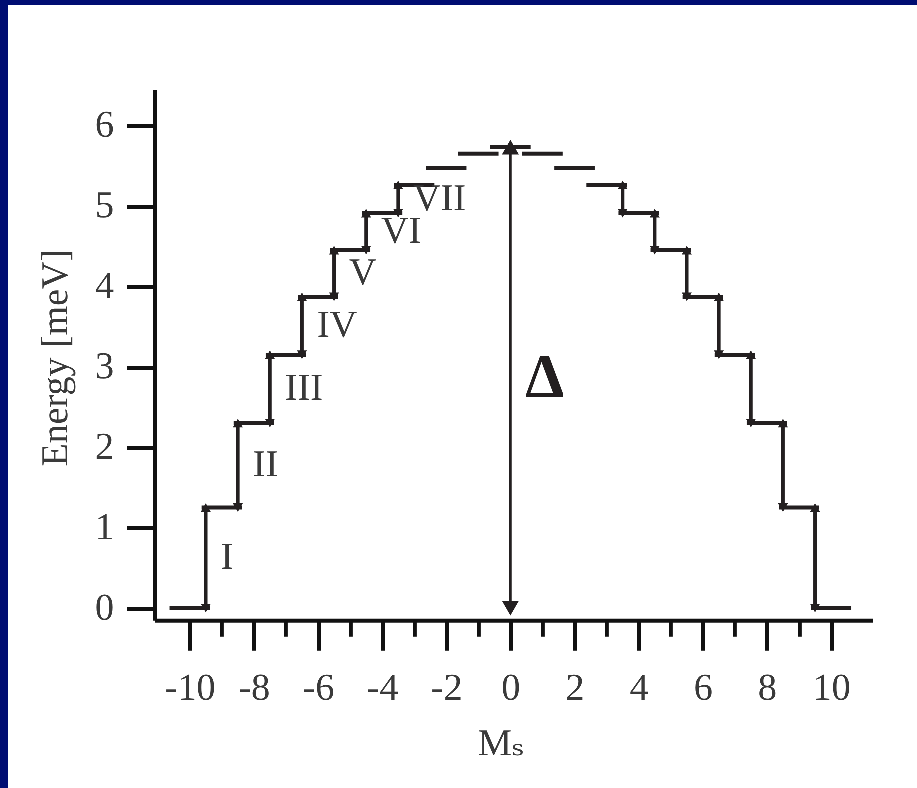 The image size is (917, 788). What do you see at coordinates (104, 125) in the screenshot?
I see `y-tick-label: 6` at bounding box center [104, 125].